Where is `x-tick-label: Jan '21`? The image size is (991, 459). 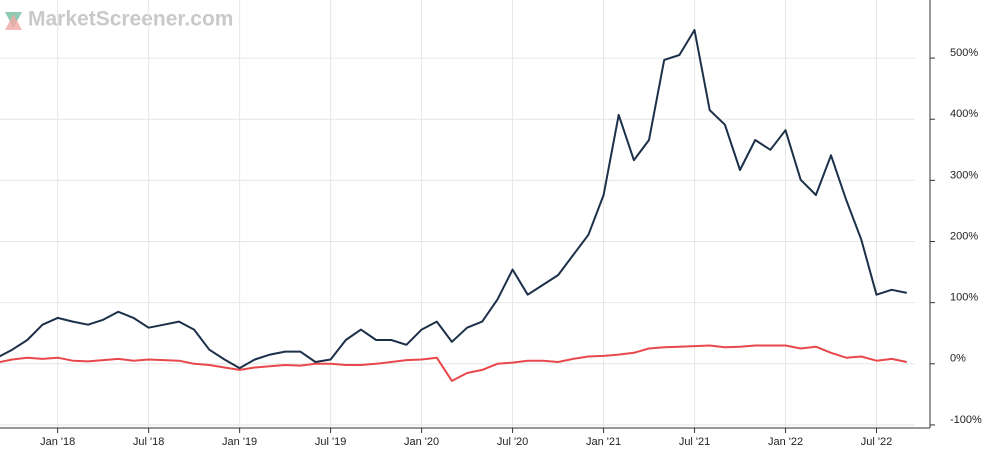
x-tick-label: Jan '21 is located at coordinates (603, 442).